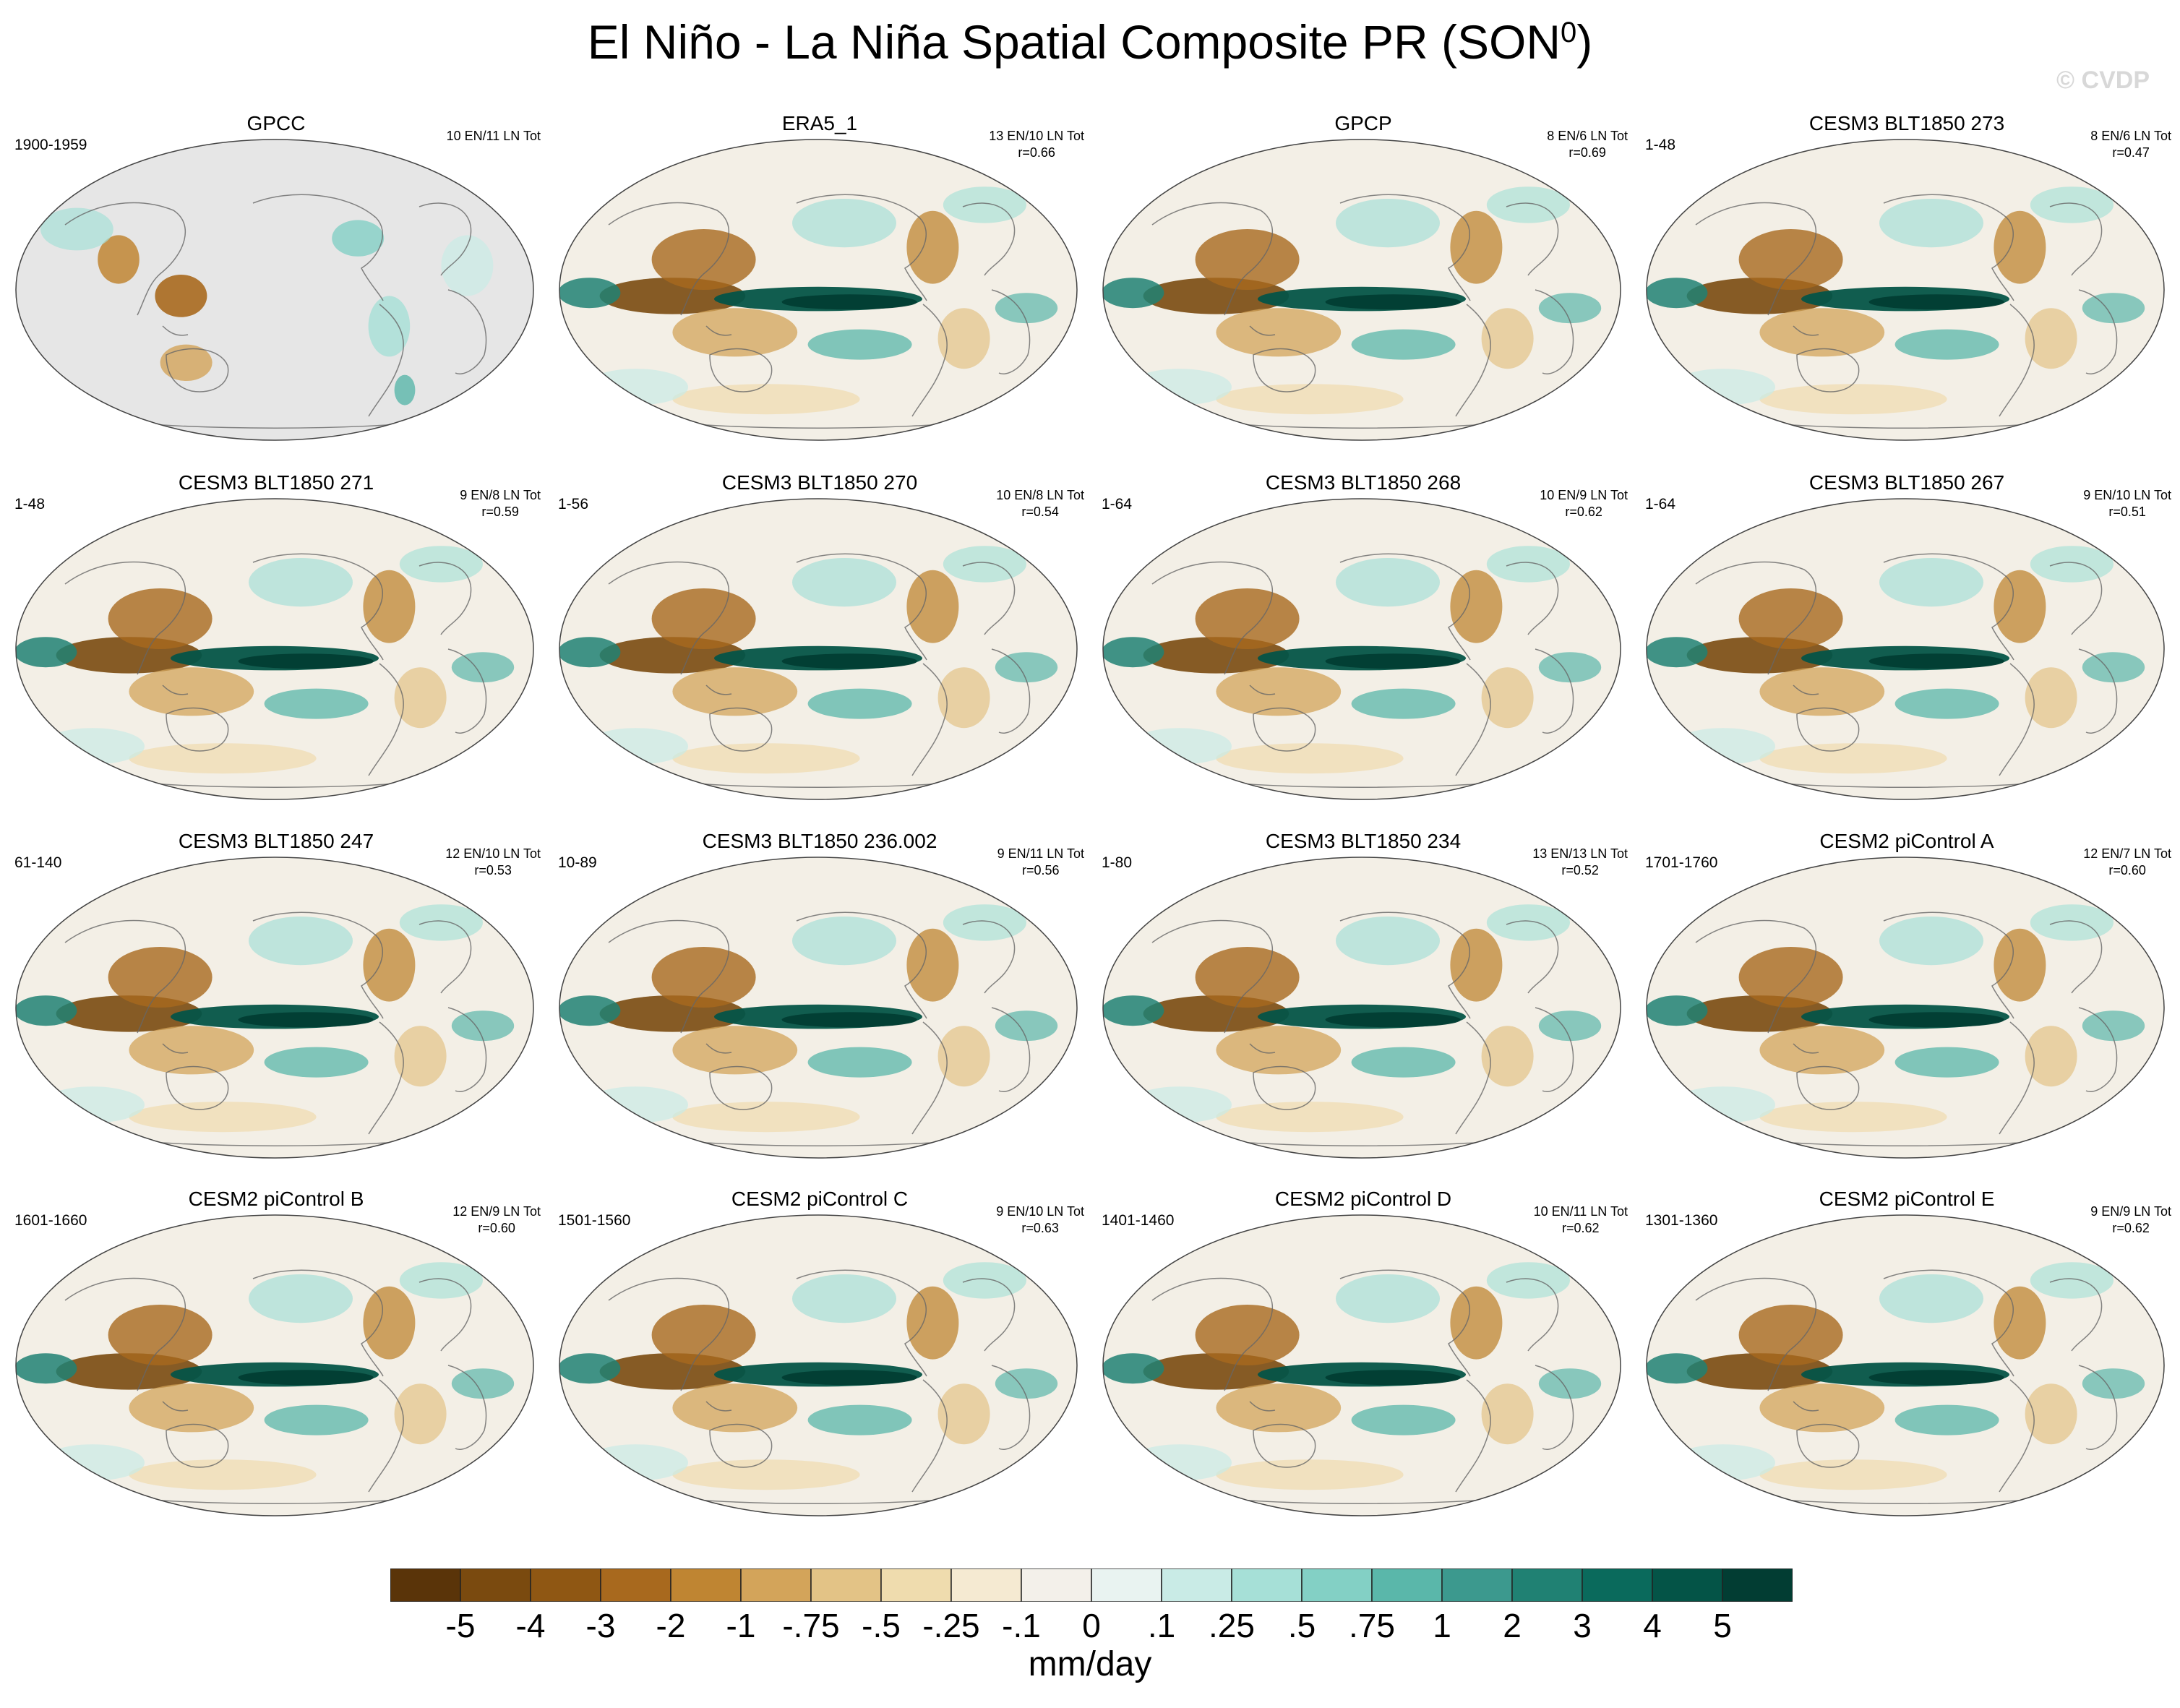  I want to click on panel-stats: 12 EN/10 LN Tot r=0.53, so click(493, 862).